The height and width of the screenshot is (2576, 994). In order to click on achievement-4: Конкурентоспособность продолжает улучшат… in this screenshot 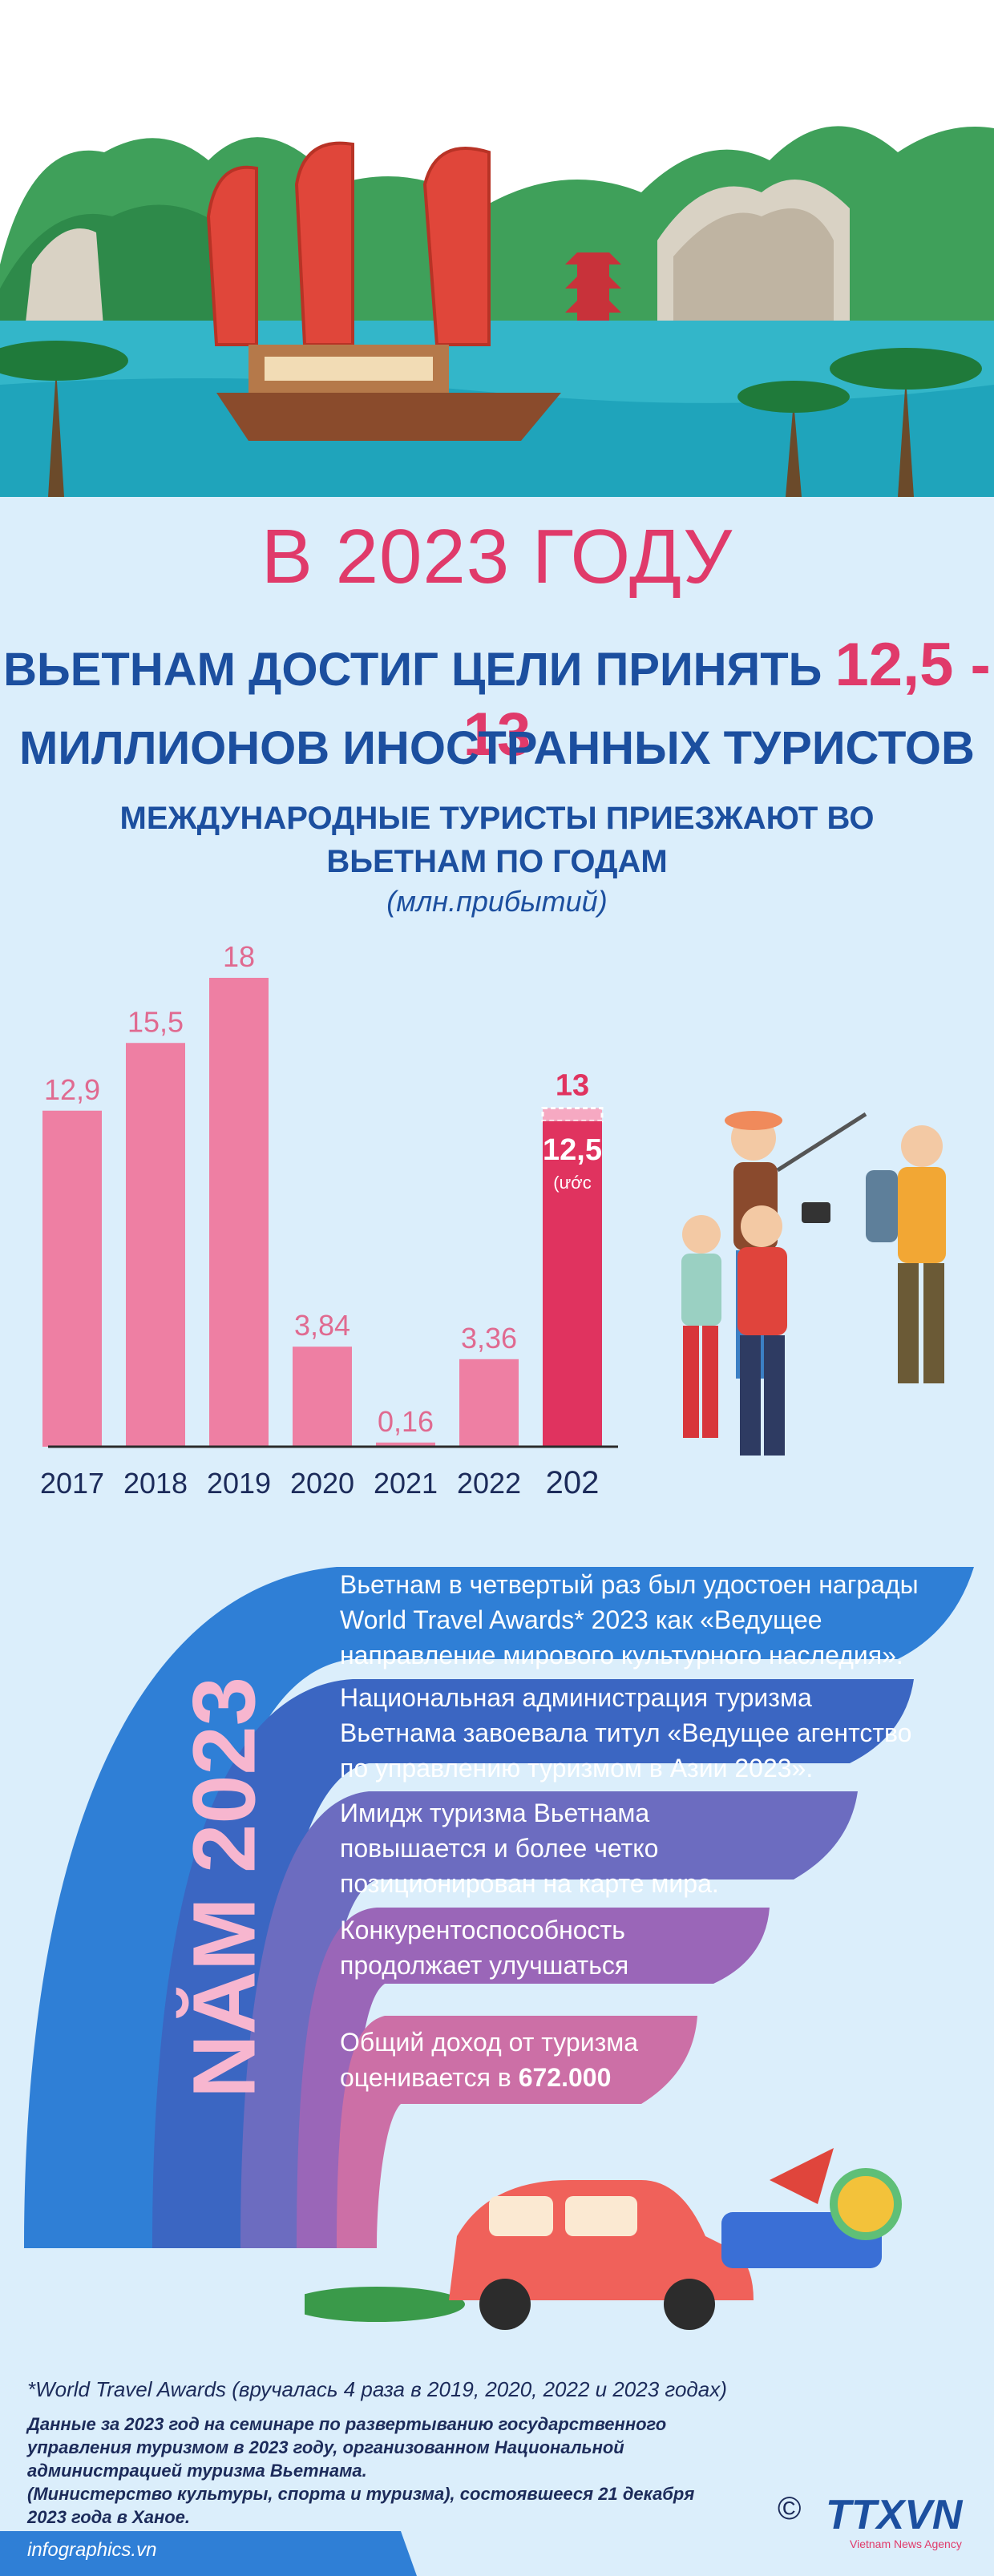, I will do `click(484, 1948)`.